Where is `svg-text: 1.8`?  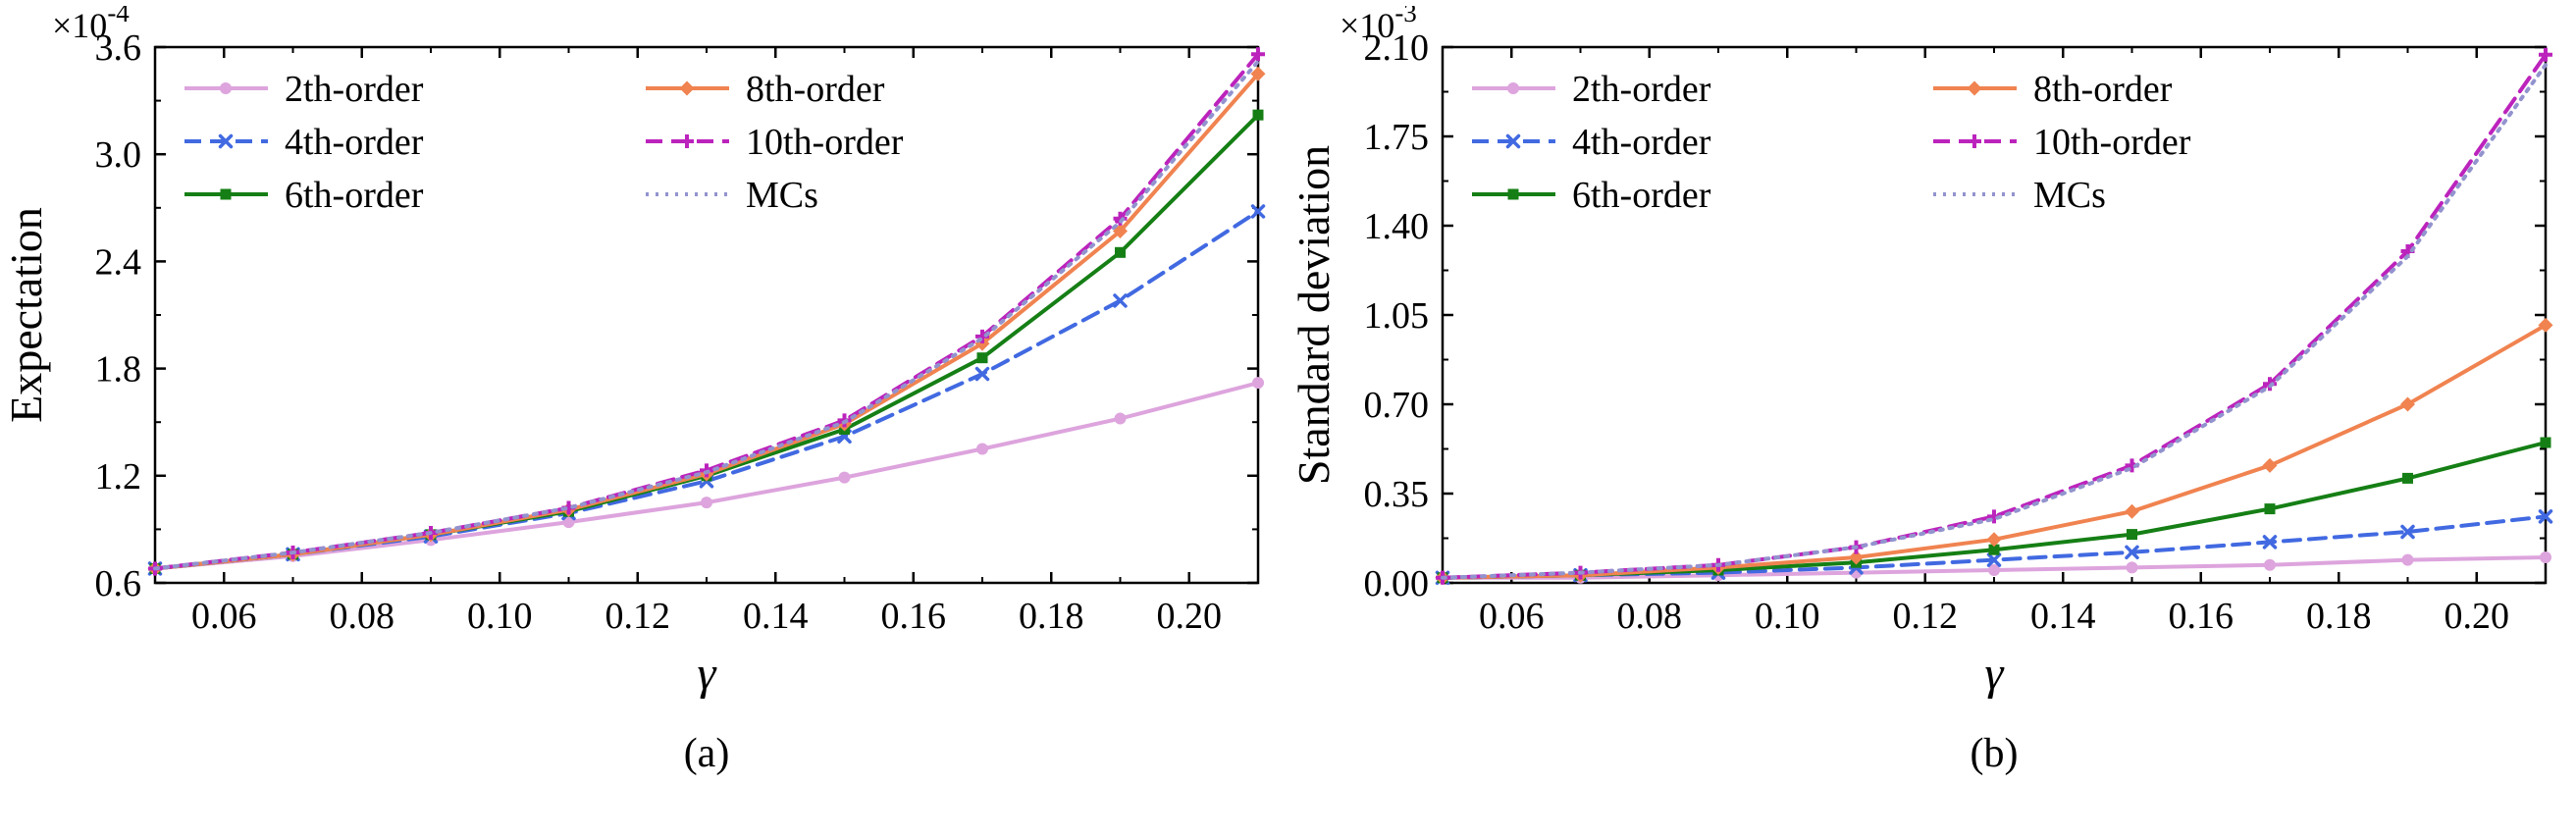 svg-text: 1.8 is located at coordinates (118, 370).